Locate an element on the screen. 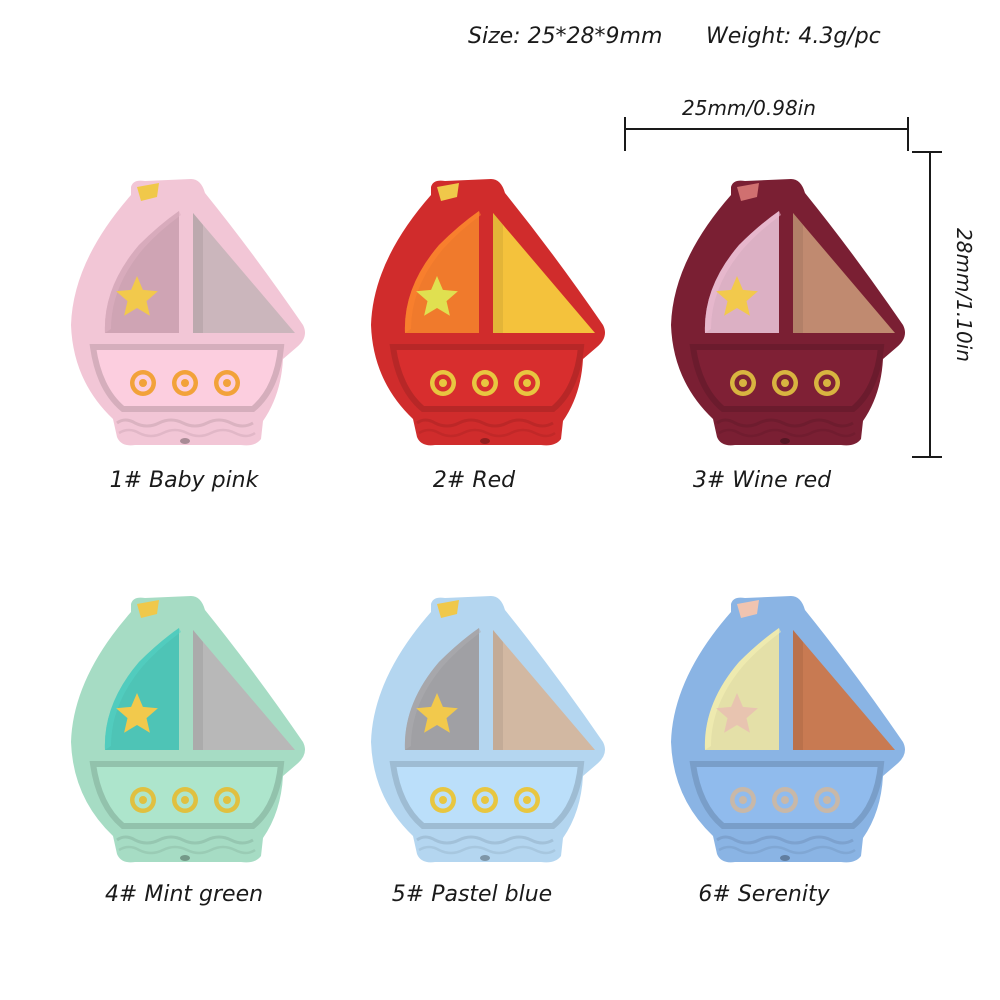 Image resolution: width=1000 pixels, height=1000 pixels. height-dimension-tick-top is located at coordinates (927, 152).